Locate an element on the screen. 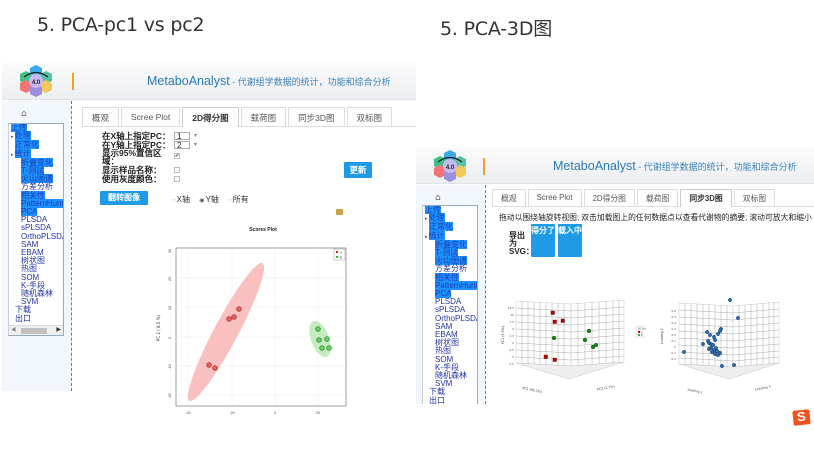 The image size is (814, 451). export-scores-button: 得分了 is located at coordinates (543, 240).